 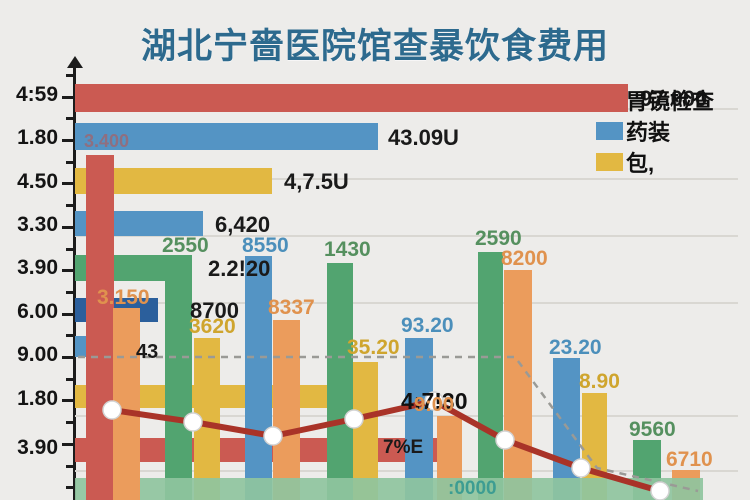 I want to click on bar-value-label: 2.2!20, so click(x=239, y=268).